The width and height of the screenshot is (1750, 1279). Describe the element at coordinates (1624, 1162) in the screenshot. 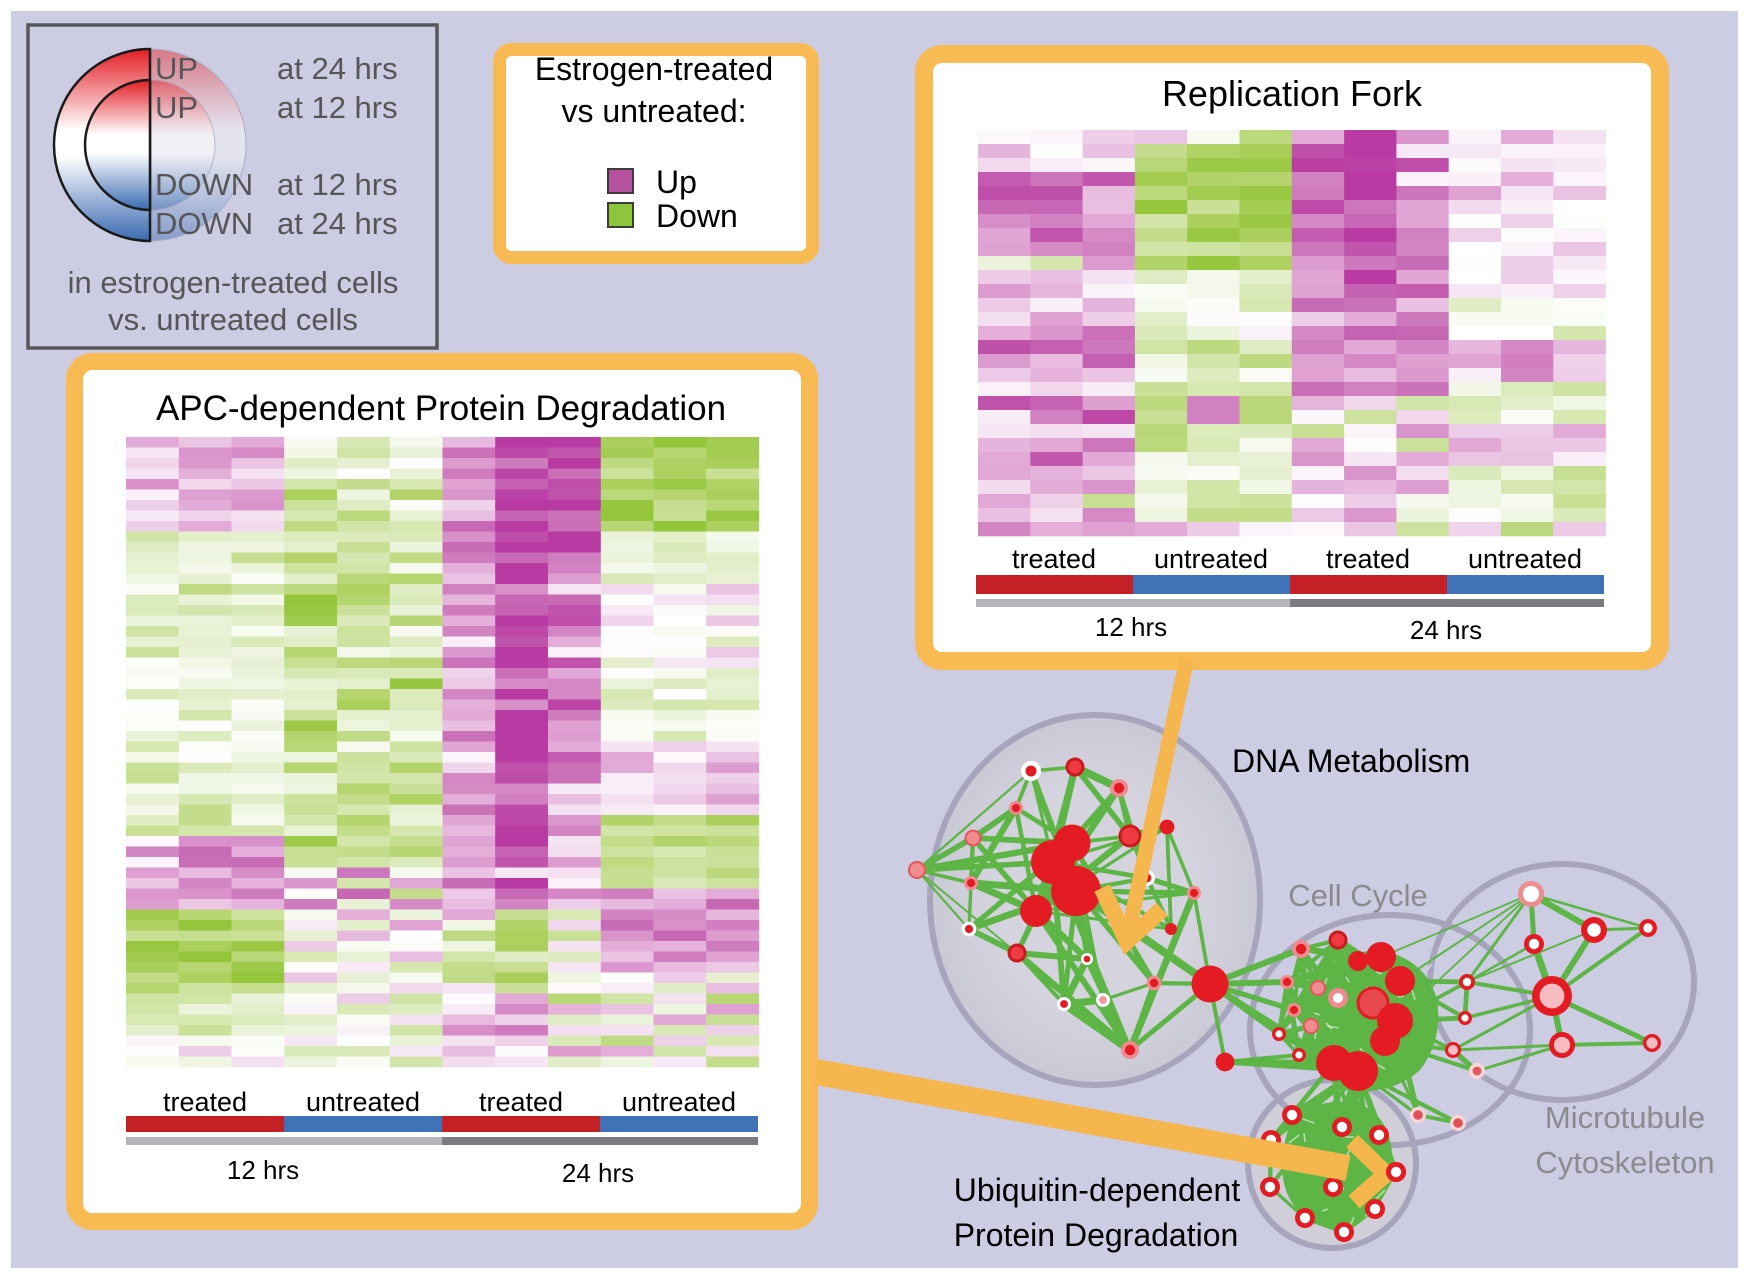

I see `svg-text: Cytoskeleton` at that location.